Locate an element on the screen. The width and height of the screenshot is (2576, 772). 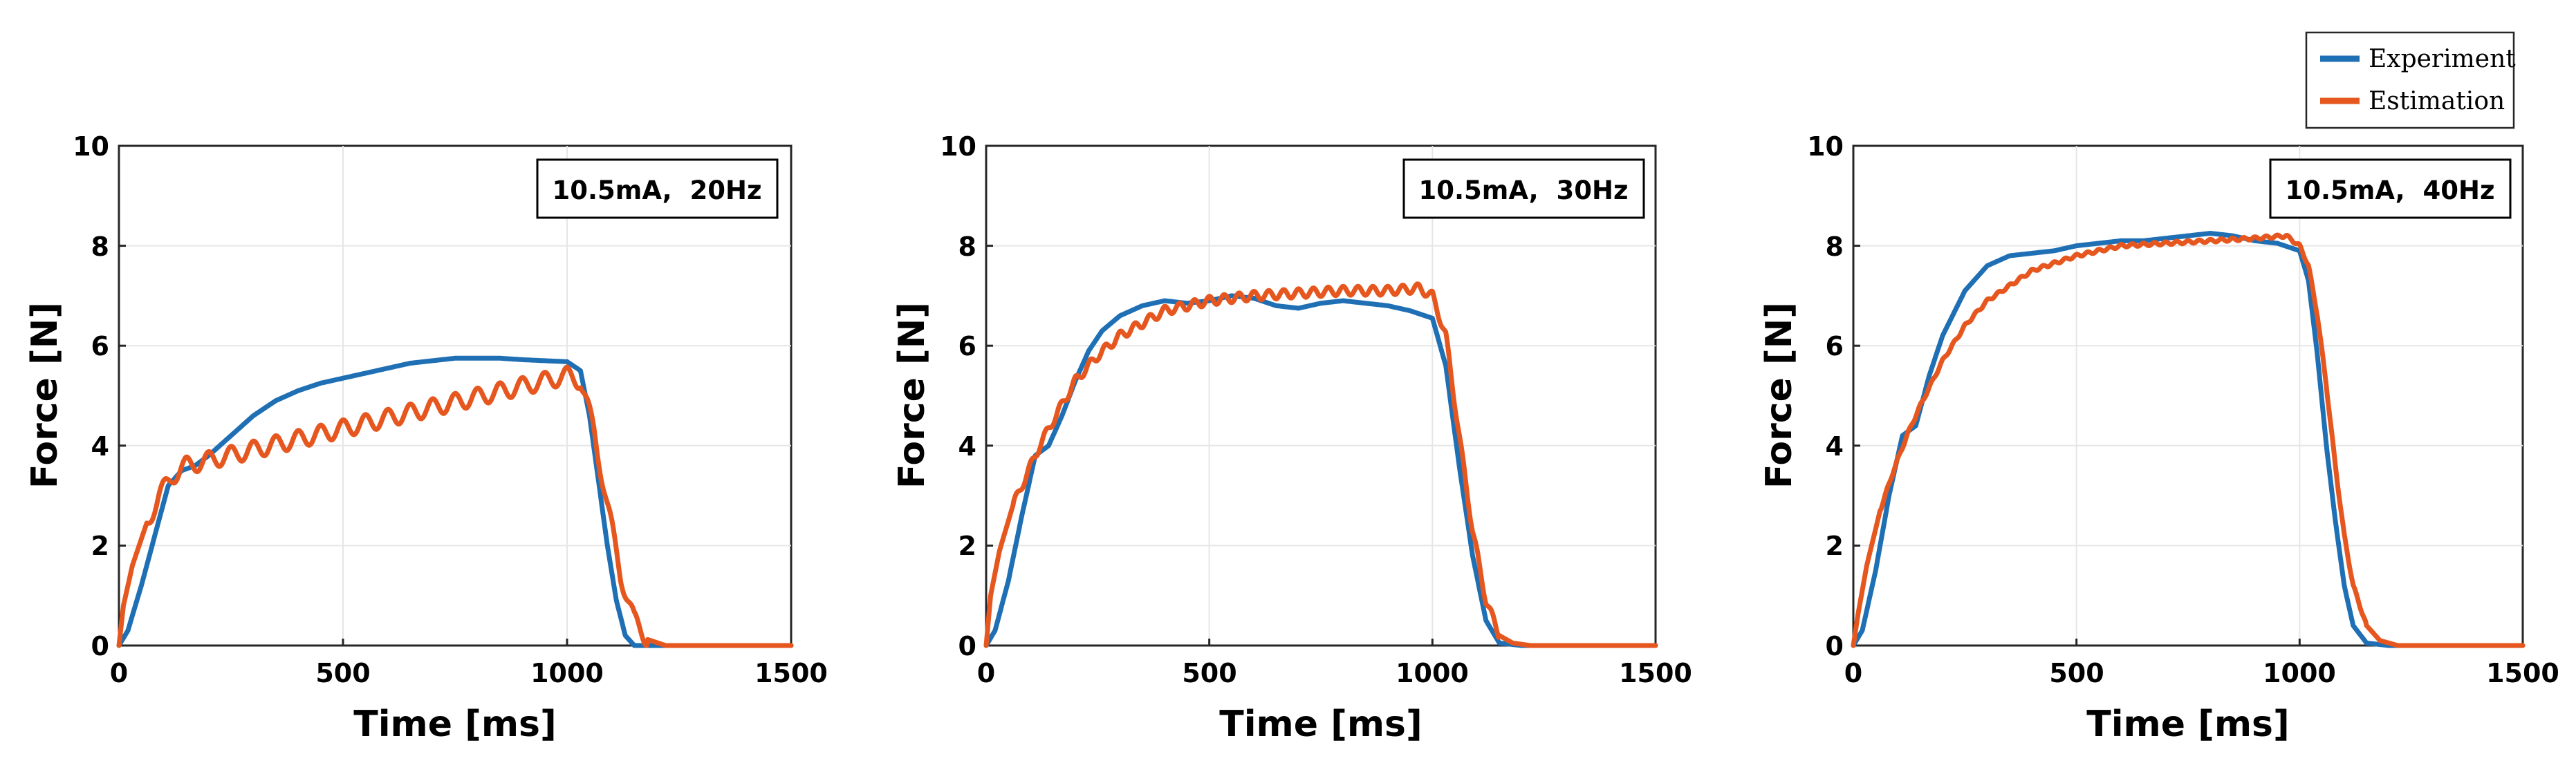
series-30hz is located at coordinates (1321, 465).